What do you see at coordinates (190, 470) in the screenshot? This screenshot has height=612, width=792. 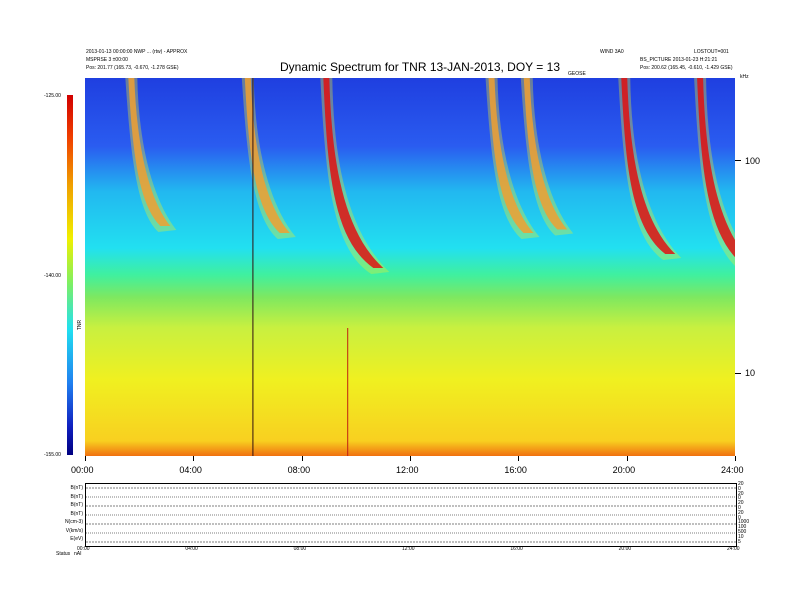 I see `x-tick-label: 04:00` at bounding box center [190, 470].